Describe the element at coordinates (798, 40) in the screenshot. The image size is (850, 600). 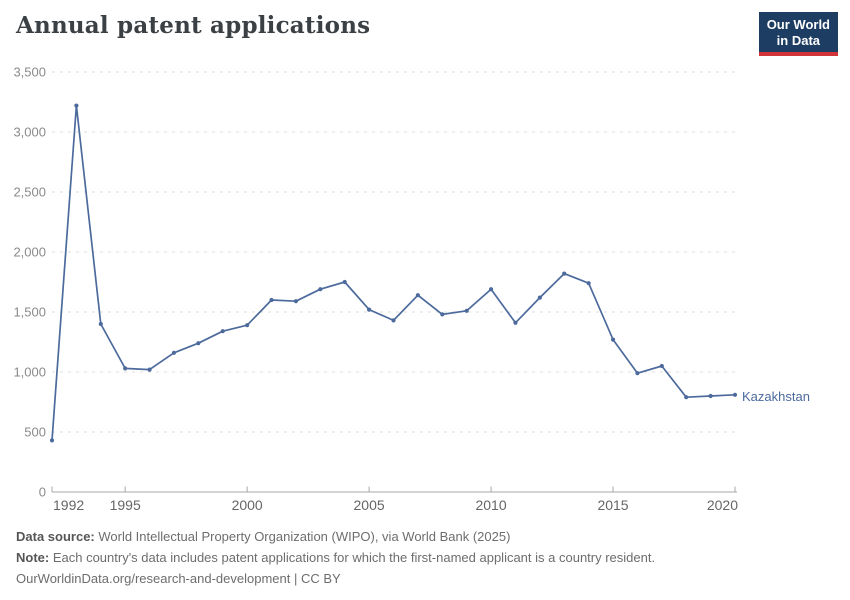
I see `owid-logo-text-line2: in Data` at that location.